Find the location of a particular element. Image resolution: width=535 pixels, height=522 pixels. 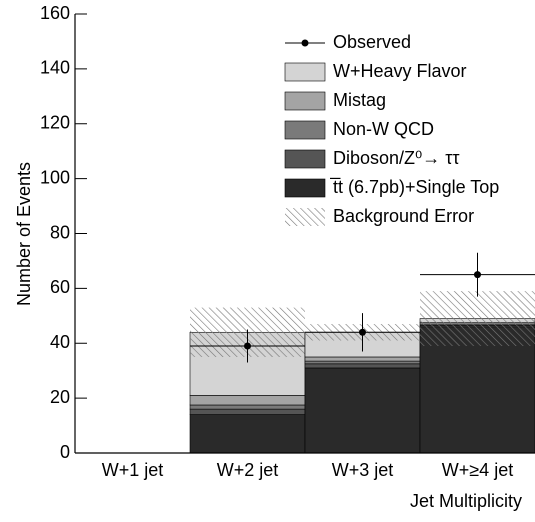

legend-label: t̅t (6.7pb)+Single Top is located at coordinates (414, 187).